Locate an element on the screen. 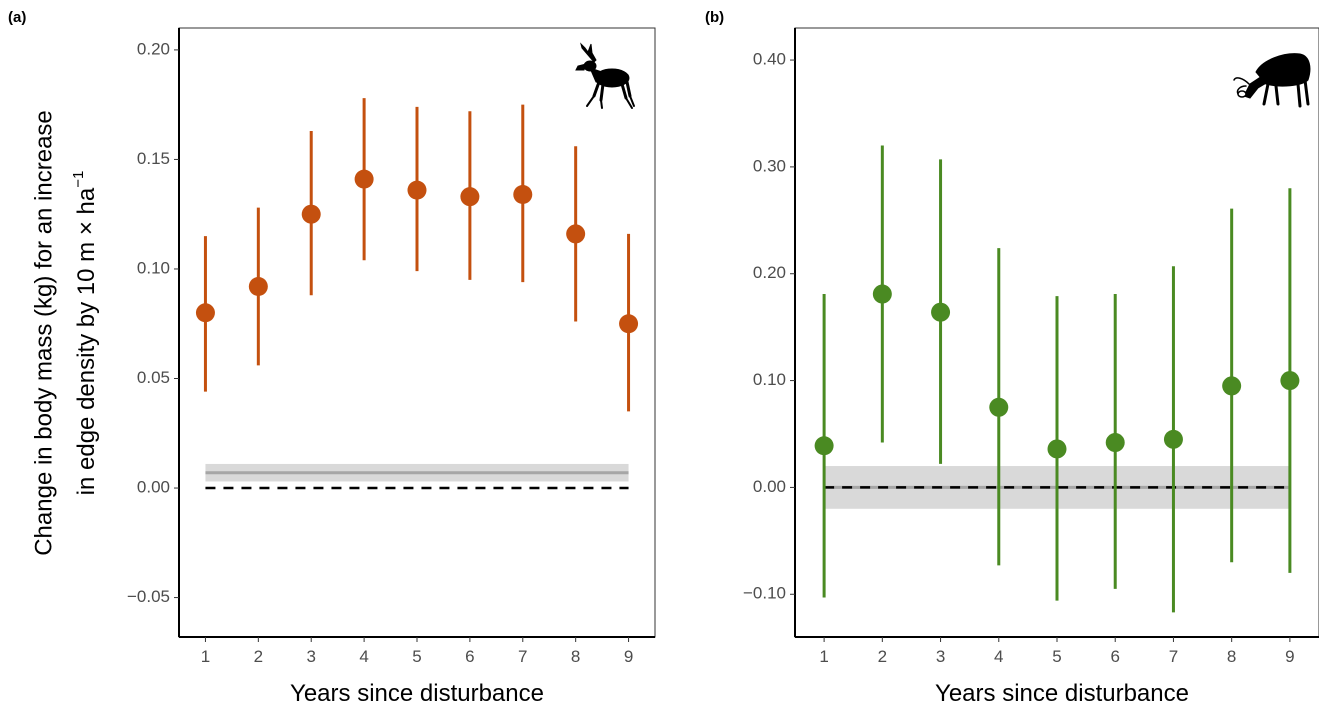 This screenshot has width=1319, height=708. y-tick-label: −0.05 is located at coordinates (148, 596).